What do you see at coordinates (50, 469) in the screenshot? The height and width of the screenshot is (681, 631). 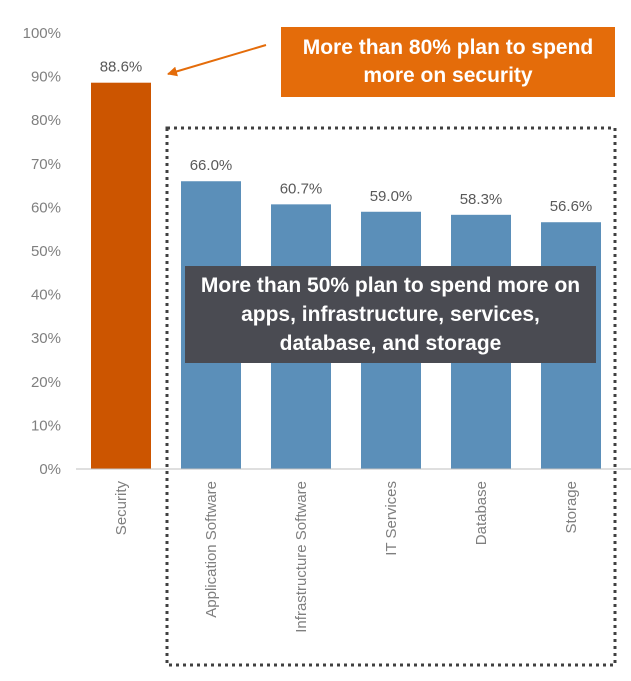 I see `y-tick-label: 0%` at bounding box center [50, 469].